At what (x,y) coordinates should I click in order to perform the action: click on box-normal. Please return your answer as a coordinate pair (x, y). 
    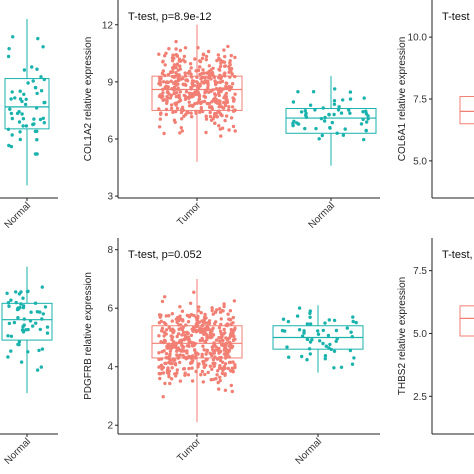
    Looking at the image, I should click on (27, 102).